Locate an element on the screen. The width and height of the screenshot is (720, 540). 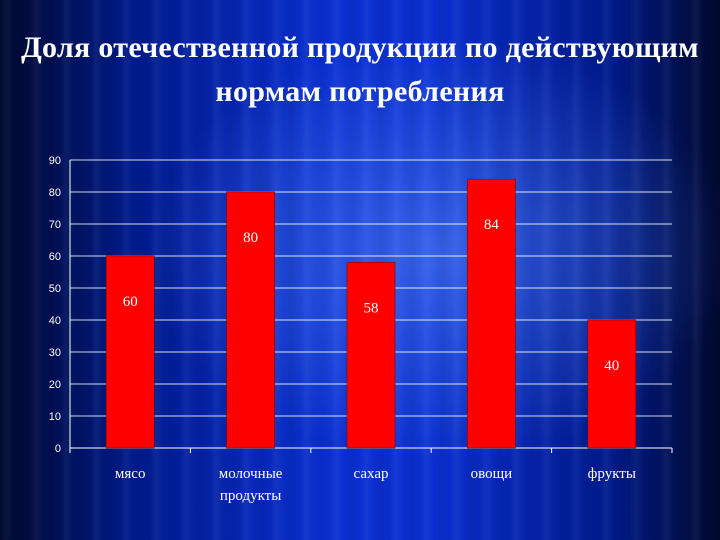
category-label: мясо is located at coordinates (130, 474).